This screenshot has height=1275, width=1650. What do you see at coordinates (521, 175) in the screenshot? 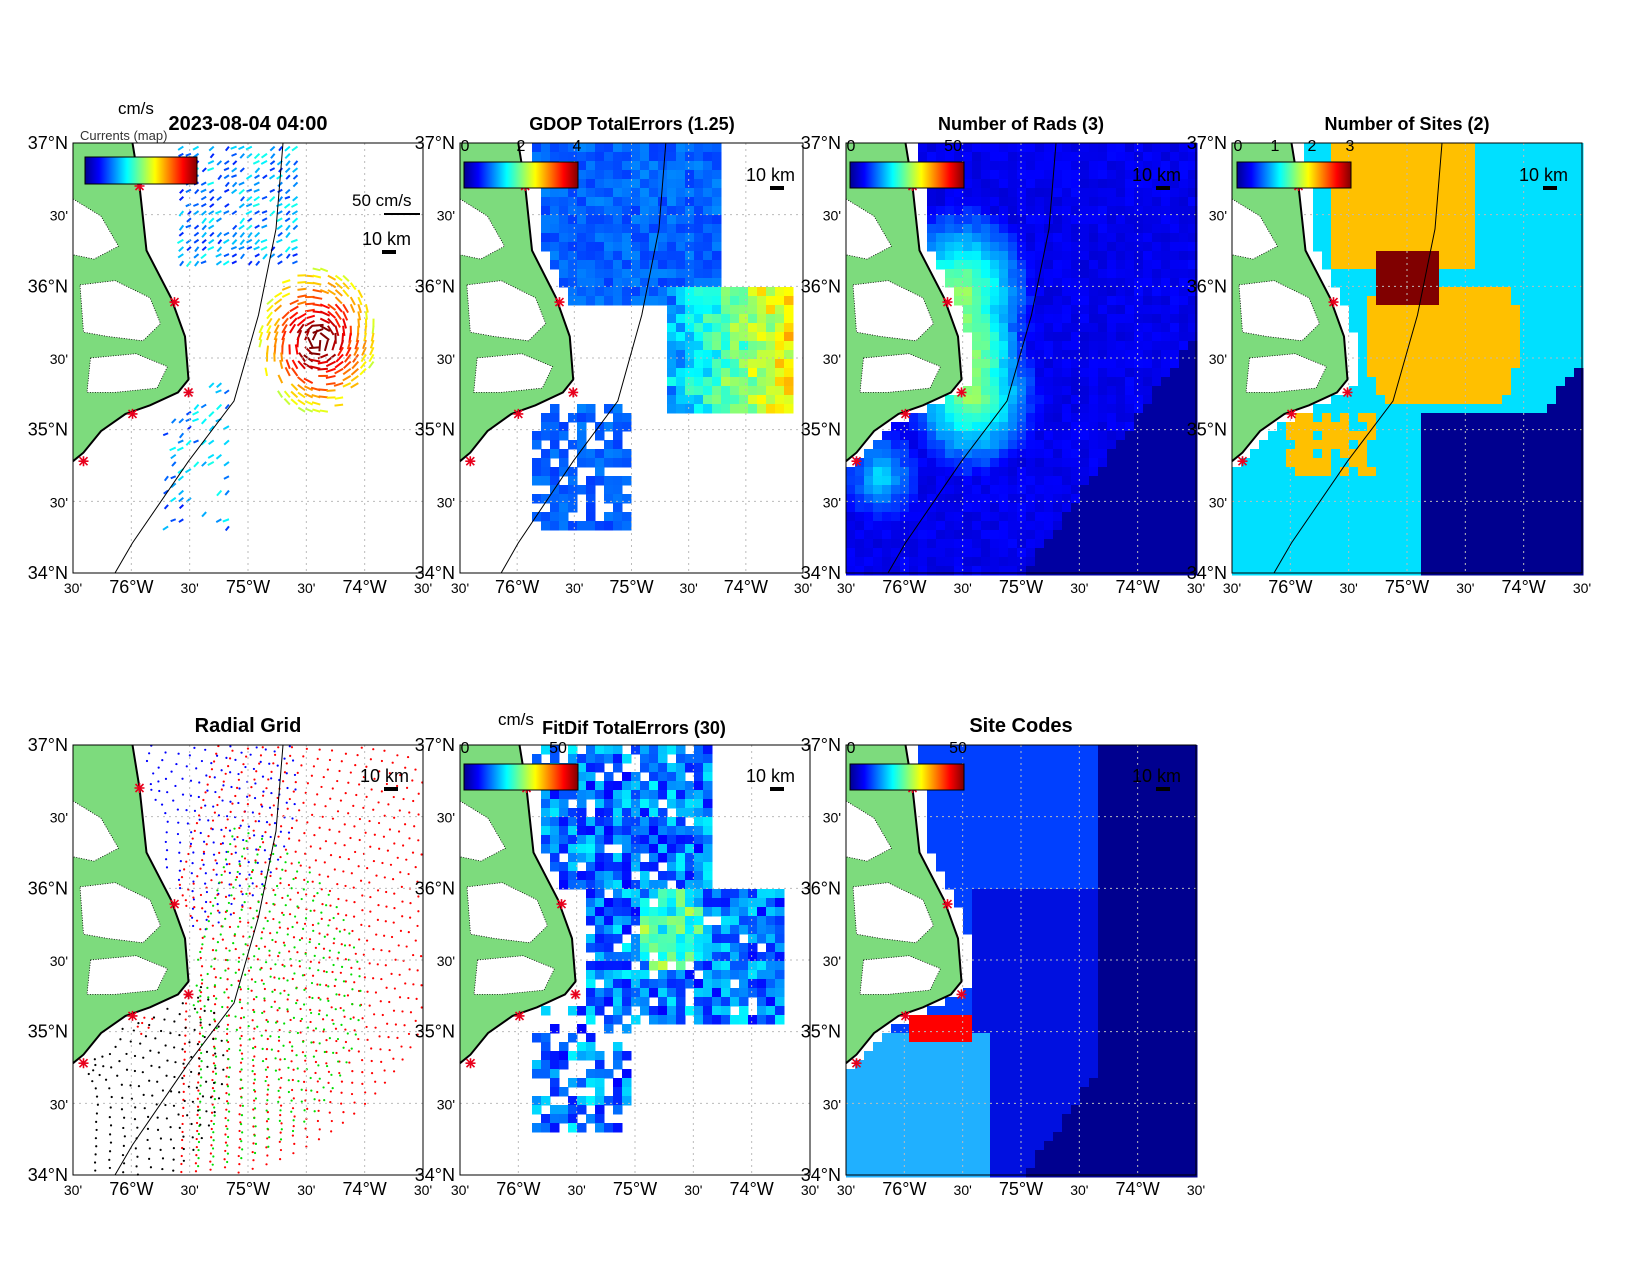
I see `colorbar` at bounding box center [521, 175].